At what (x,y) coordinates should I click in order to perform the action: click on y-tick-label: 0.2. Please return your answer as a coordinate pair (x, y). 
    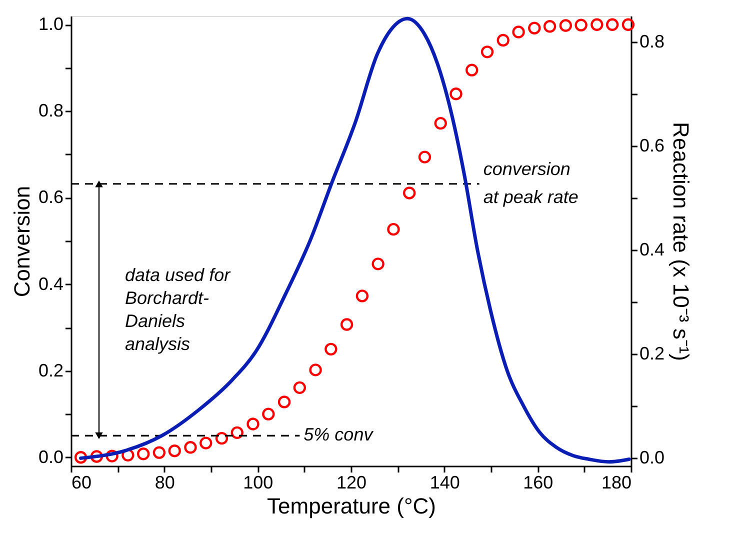
    Looking at the image, I should click on (51, 370).